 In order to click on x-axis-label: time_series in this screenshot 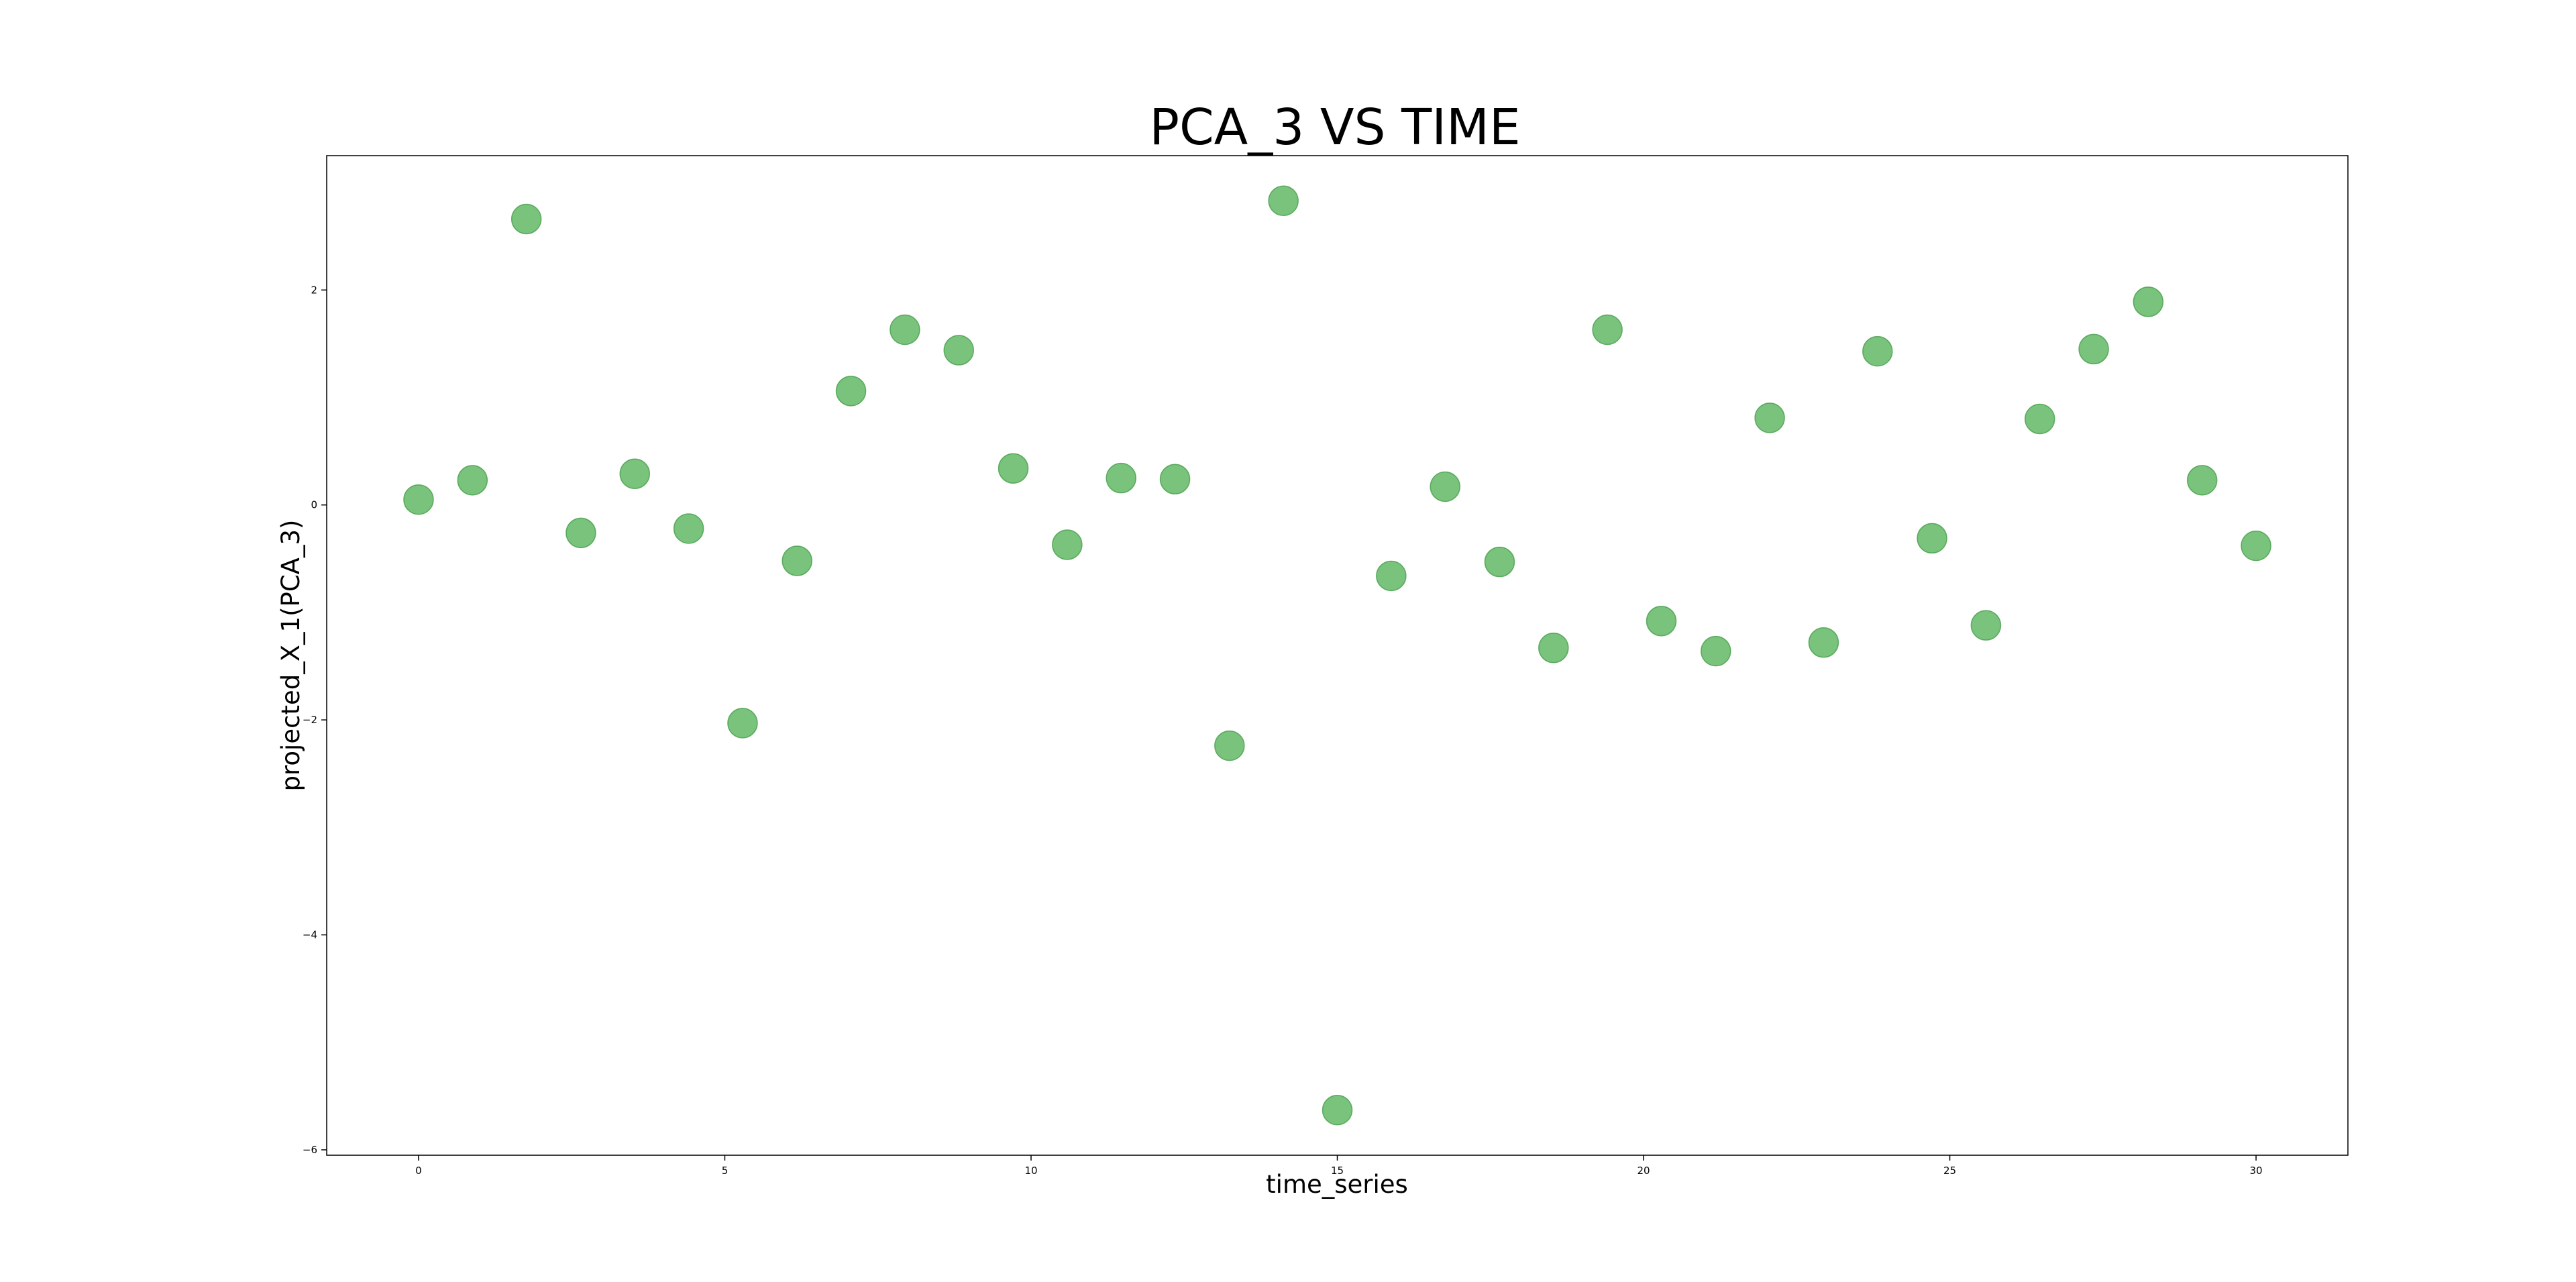, I will do `click(1337, 1184)`.